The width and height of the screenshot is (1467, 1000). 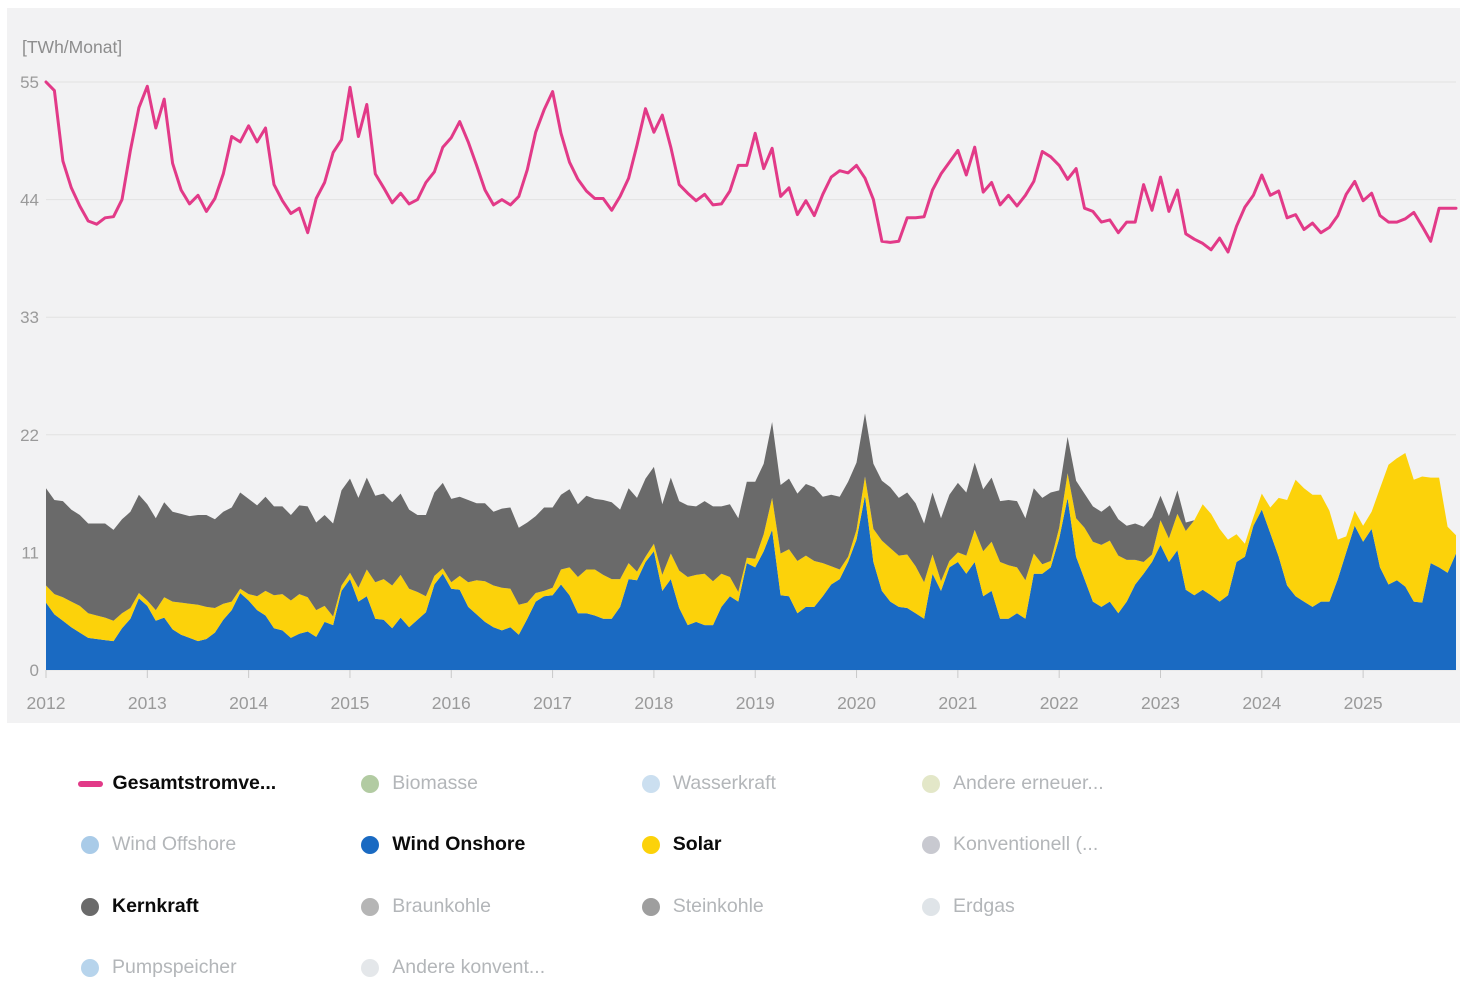 I want to click on legend-item-label: Kernkraft, so click(x=155, y=906).